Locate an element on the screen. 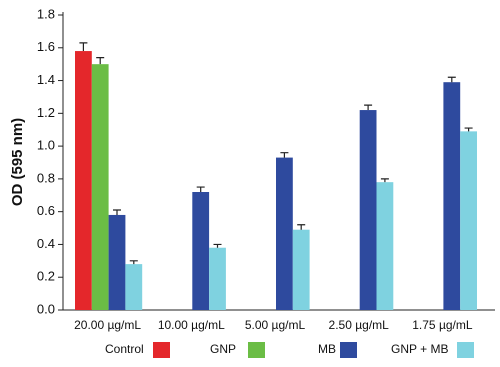  y-tick-label: 0.6 is located at coordinates (46, 210).